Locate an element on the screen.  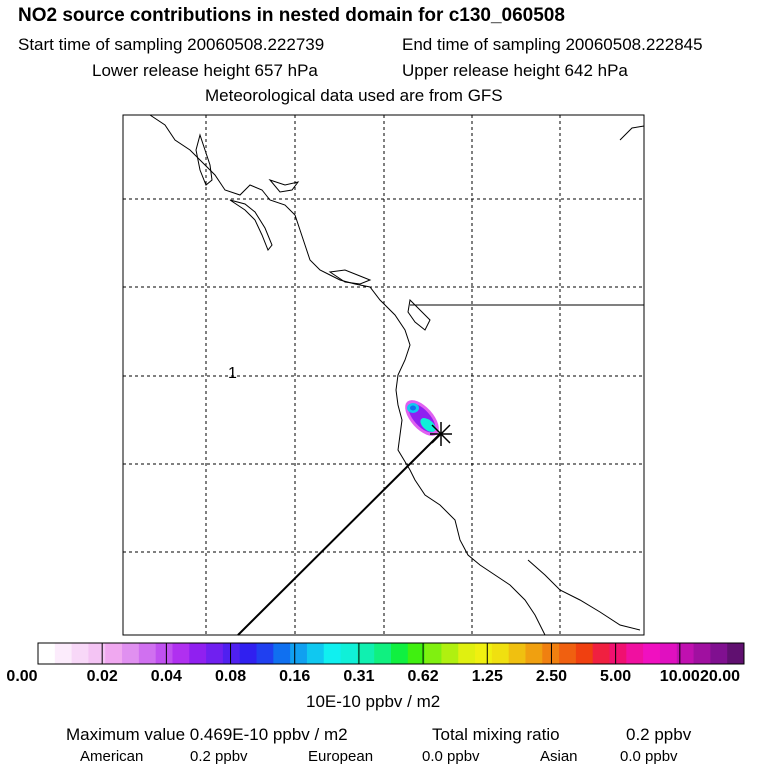
asian-label: Asian is located at coordinates (559, 756).